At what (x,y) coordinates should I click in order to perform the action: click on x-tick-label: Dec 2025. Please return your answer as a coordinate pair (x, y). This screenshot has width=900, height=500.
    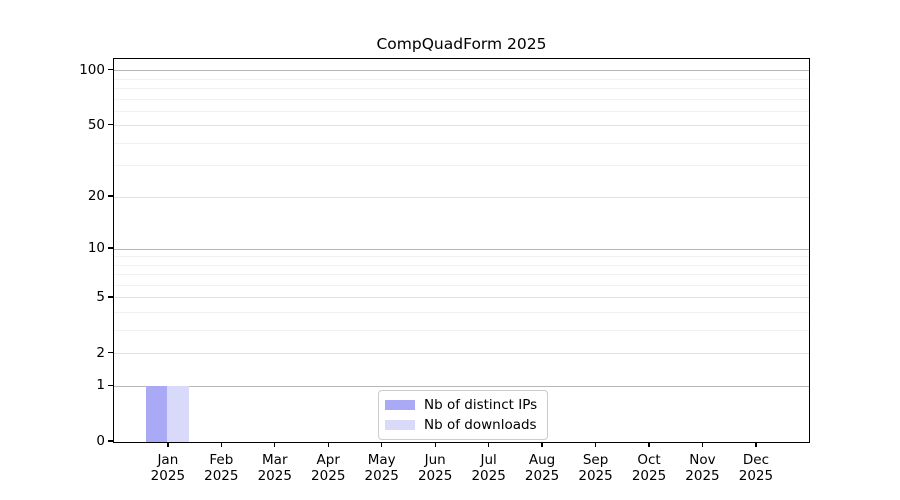
    Looking at the image, I should click on (756, 468).